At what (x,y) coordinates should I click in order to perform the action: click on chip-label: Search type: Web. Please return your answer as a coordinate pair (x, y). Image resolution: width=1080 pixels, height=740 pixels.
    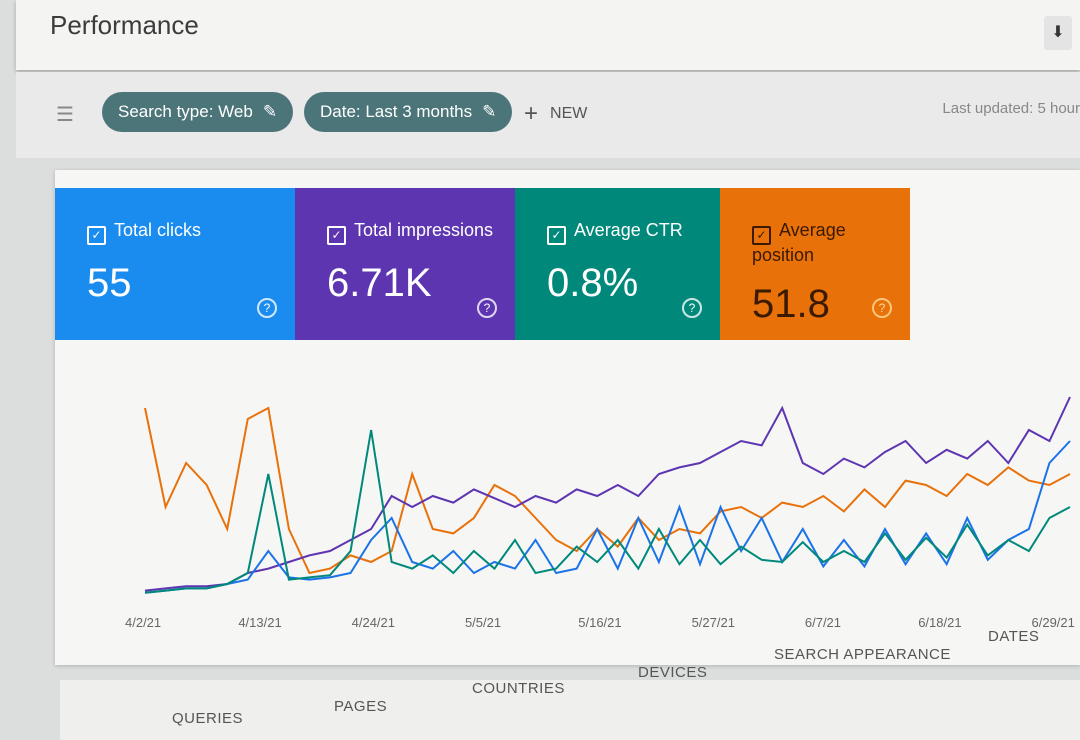
    Looking at the image, I should click on (185, 111).